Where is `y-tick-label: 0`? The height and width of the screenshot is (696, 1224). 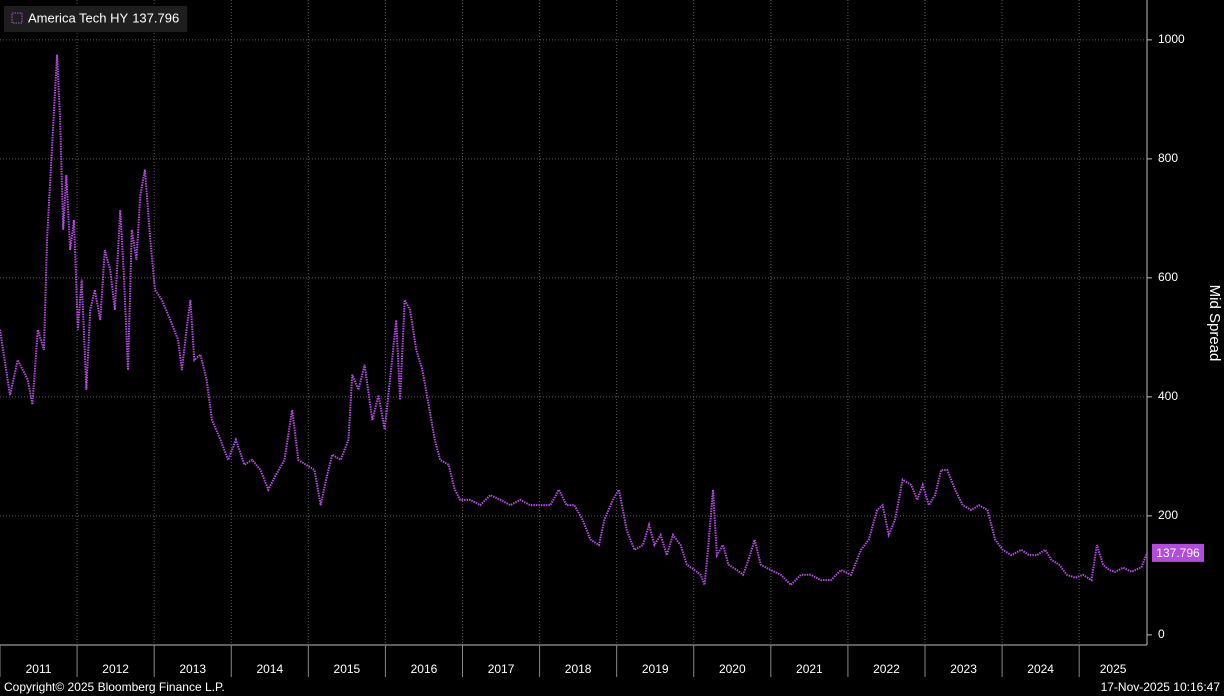 y-tick-label: 0 is located at coordinates (1161, 634).